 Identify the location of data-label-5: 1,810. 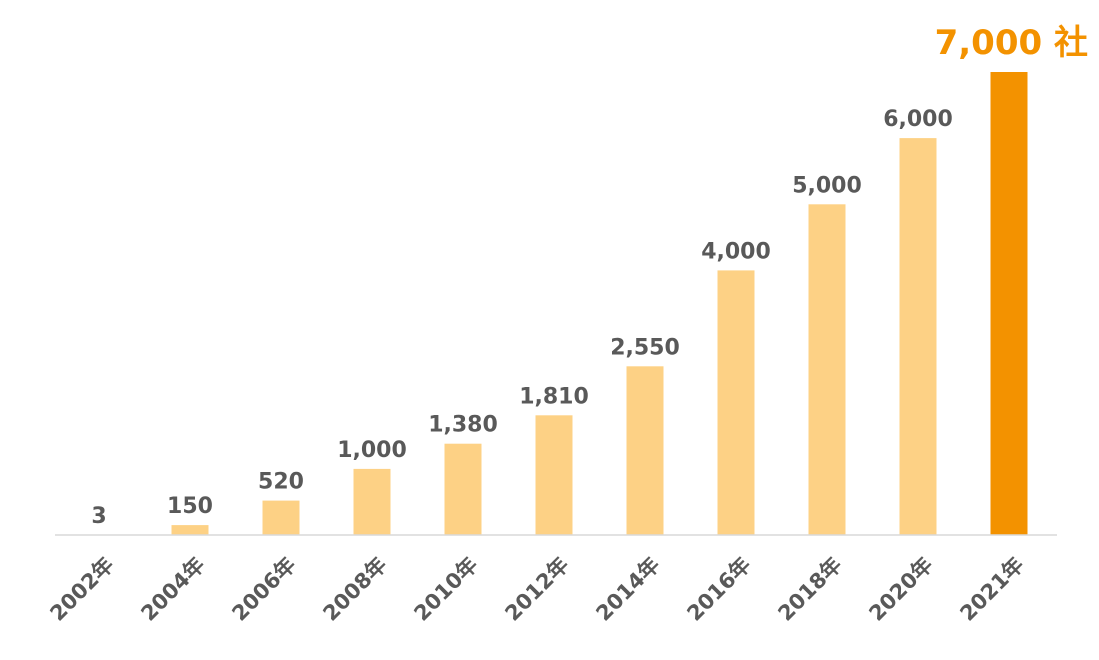
(554, 396).